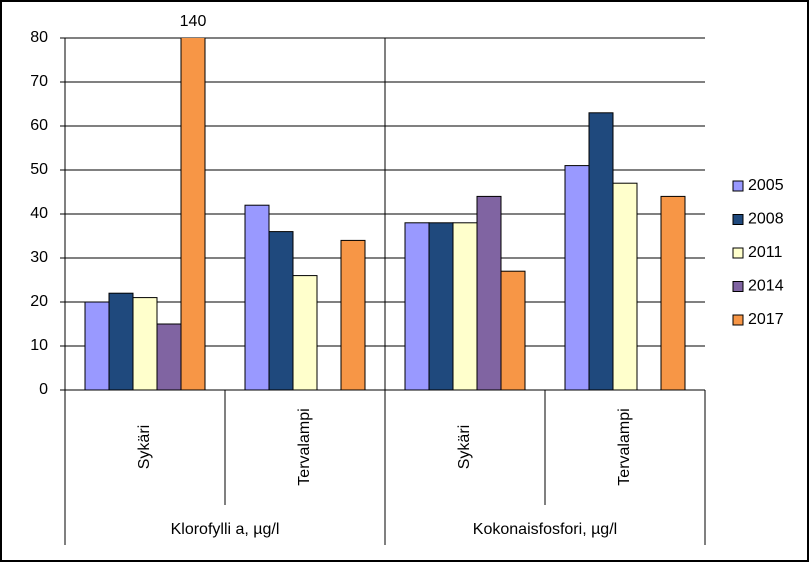 The height and width of the screenshot is (563, 810). Describe the element at coordinates (39, 169) in the screenshot. I see `y-tick-label: 50` at that location.